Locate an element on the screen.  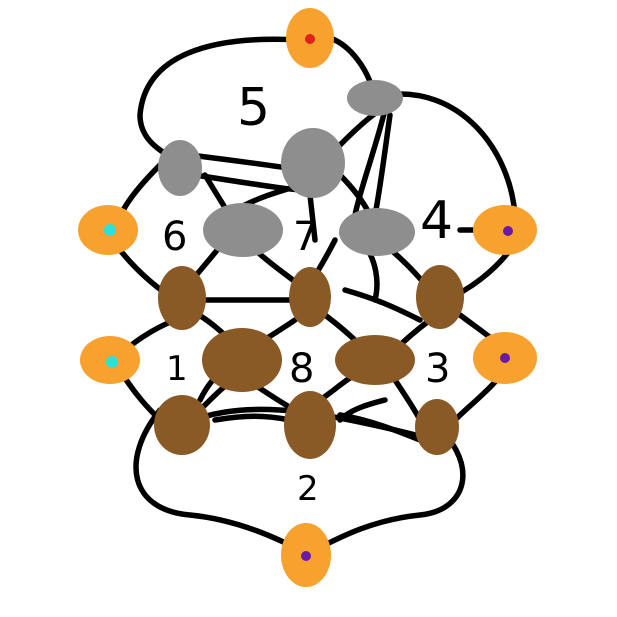
region-label-6: 6 is located at coordinates (174, 237).